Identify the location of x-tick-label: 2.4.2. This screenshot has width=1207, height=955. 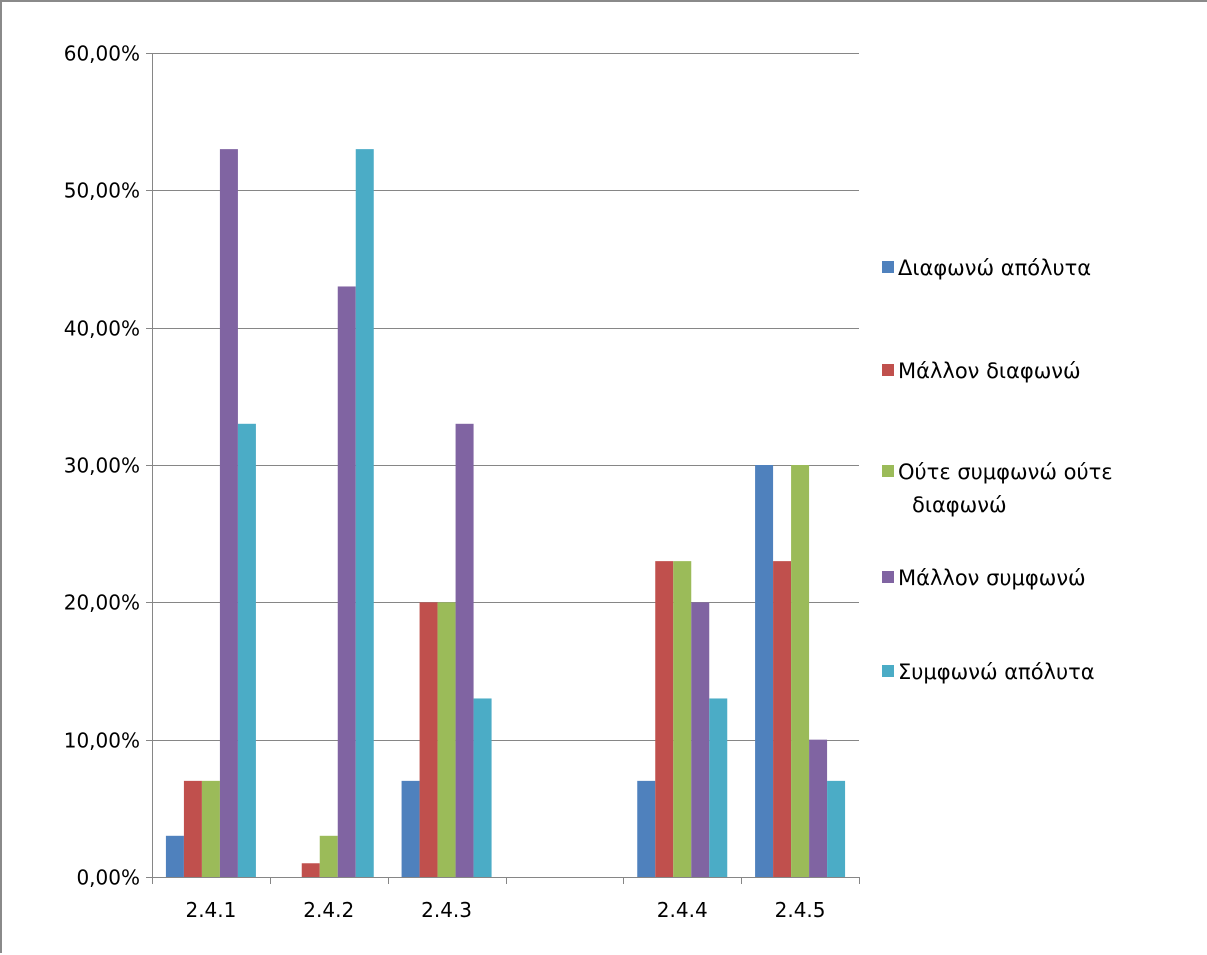
(328, 910).